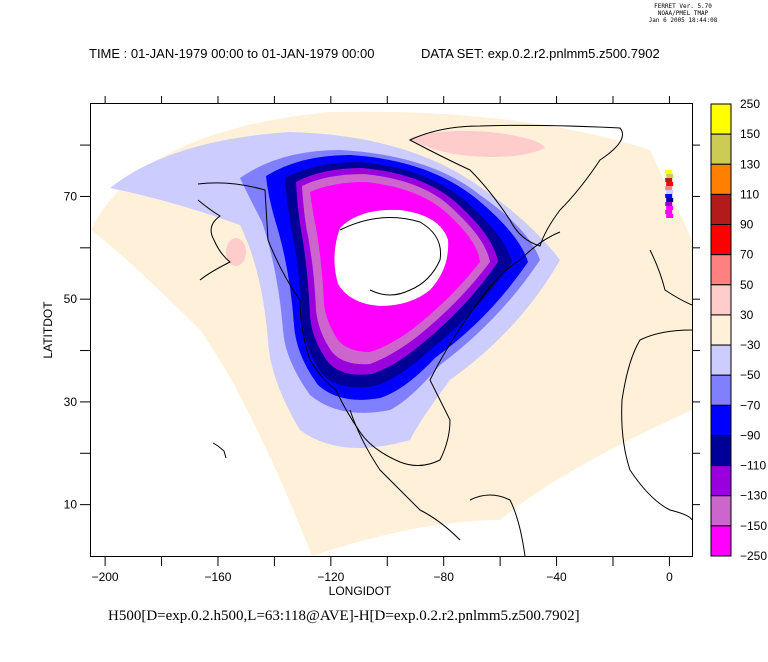 This screenshot has width=768, height=662. I want to click on greenland-positive-anomaly, so click(477, 143).